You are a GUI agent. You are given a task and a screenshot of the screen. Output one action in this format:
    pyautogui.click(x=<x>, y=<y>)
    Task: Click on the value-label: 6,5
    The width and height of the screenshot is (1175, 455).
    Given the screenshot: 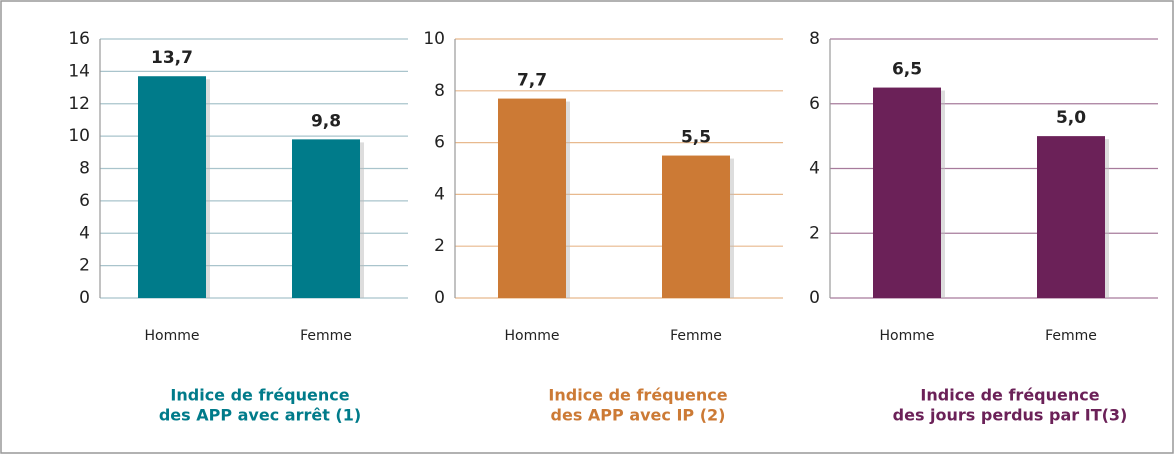 What is the action you would take?
    pyautogui.click(x=907, y=70)
    